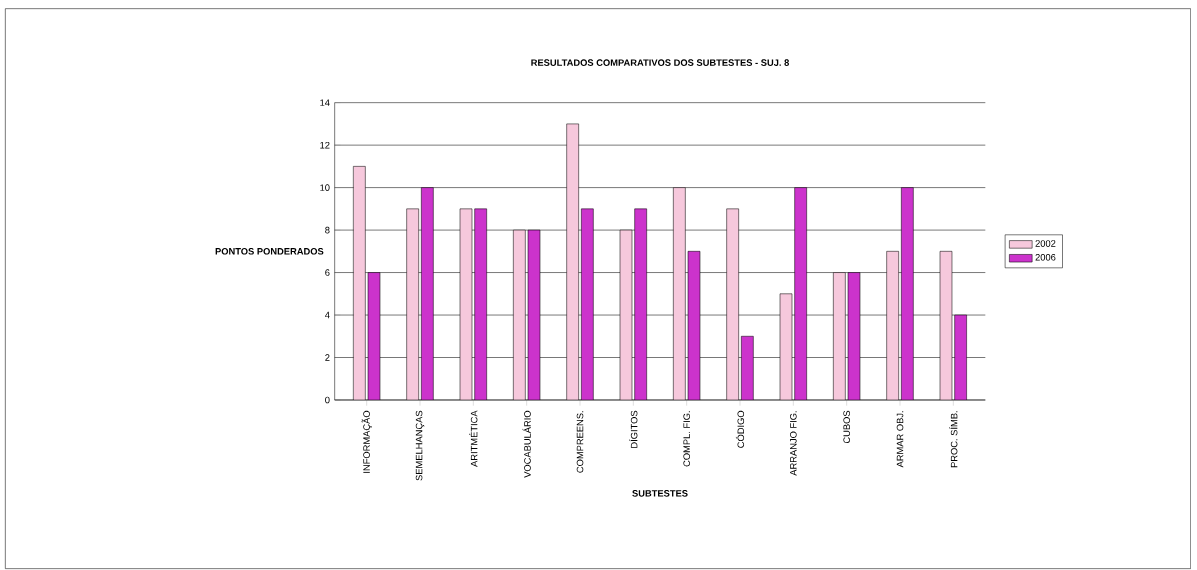 The image size is (1197, 570). Describe the element at coordinates (686, 439) in the screenshot. I see `x-tick-label: COMPL. FIG.` at that location.